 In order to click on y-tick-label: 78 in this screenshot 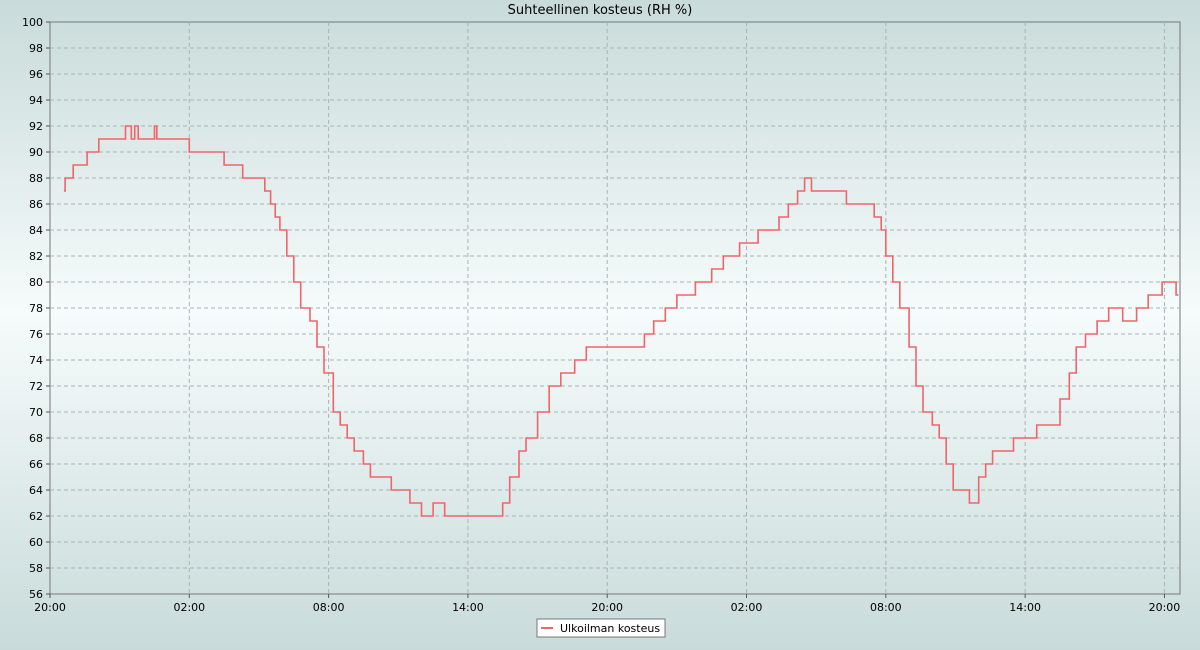, I will do `click(36, 308)`.